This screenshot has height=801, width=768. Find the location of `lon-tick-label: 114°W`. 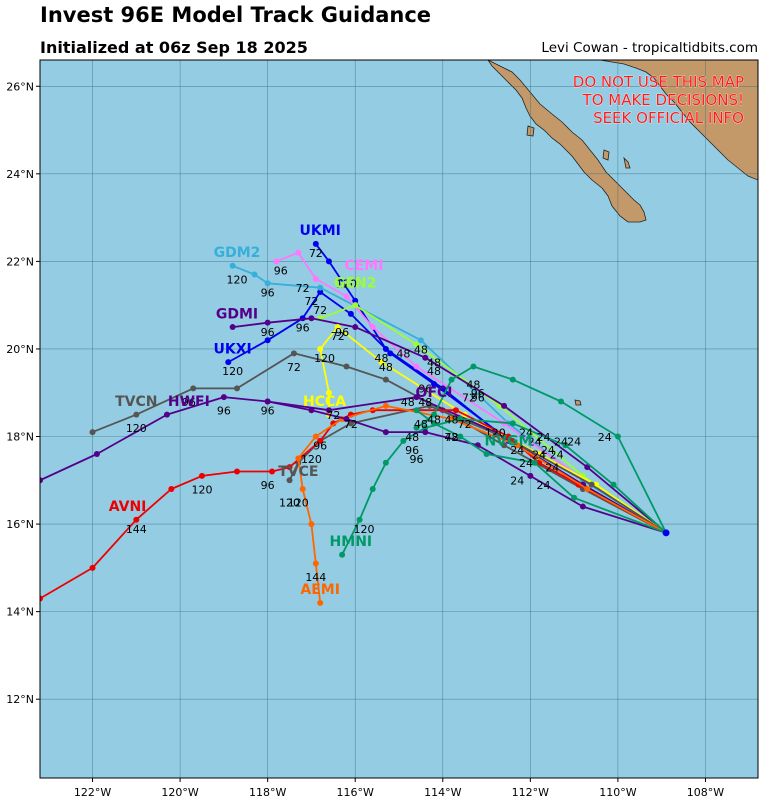

lon-tick-label: 114°W is located at coordinates (442, 792).